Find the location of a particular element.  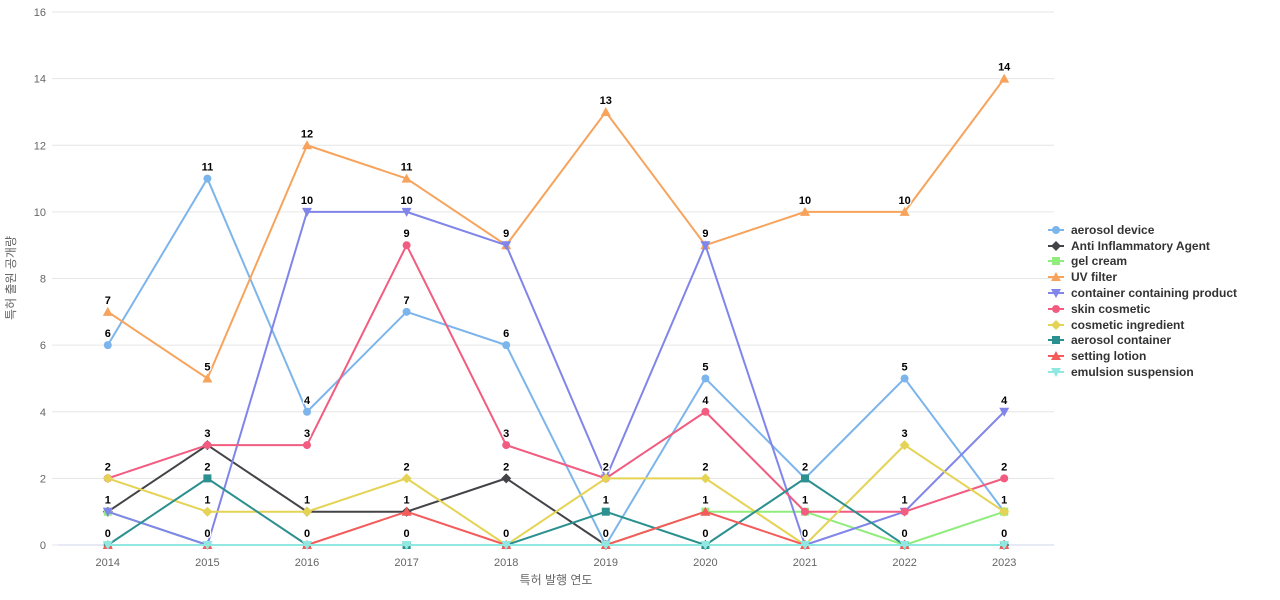

point-setting-lotion-2017 is located at coordinates (406, 511).